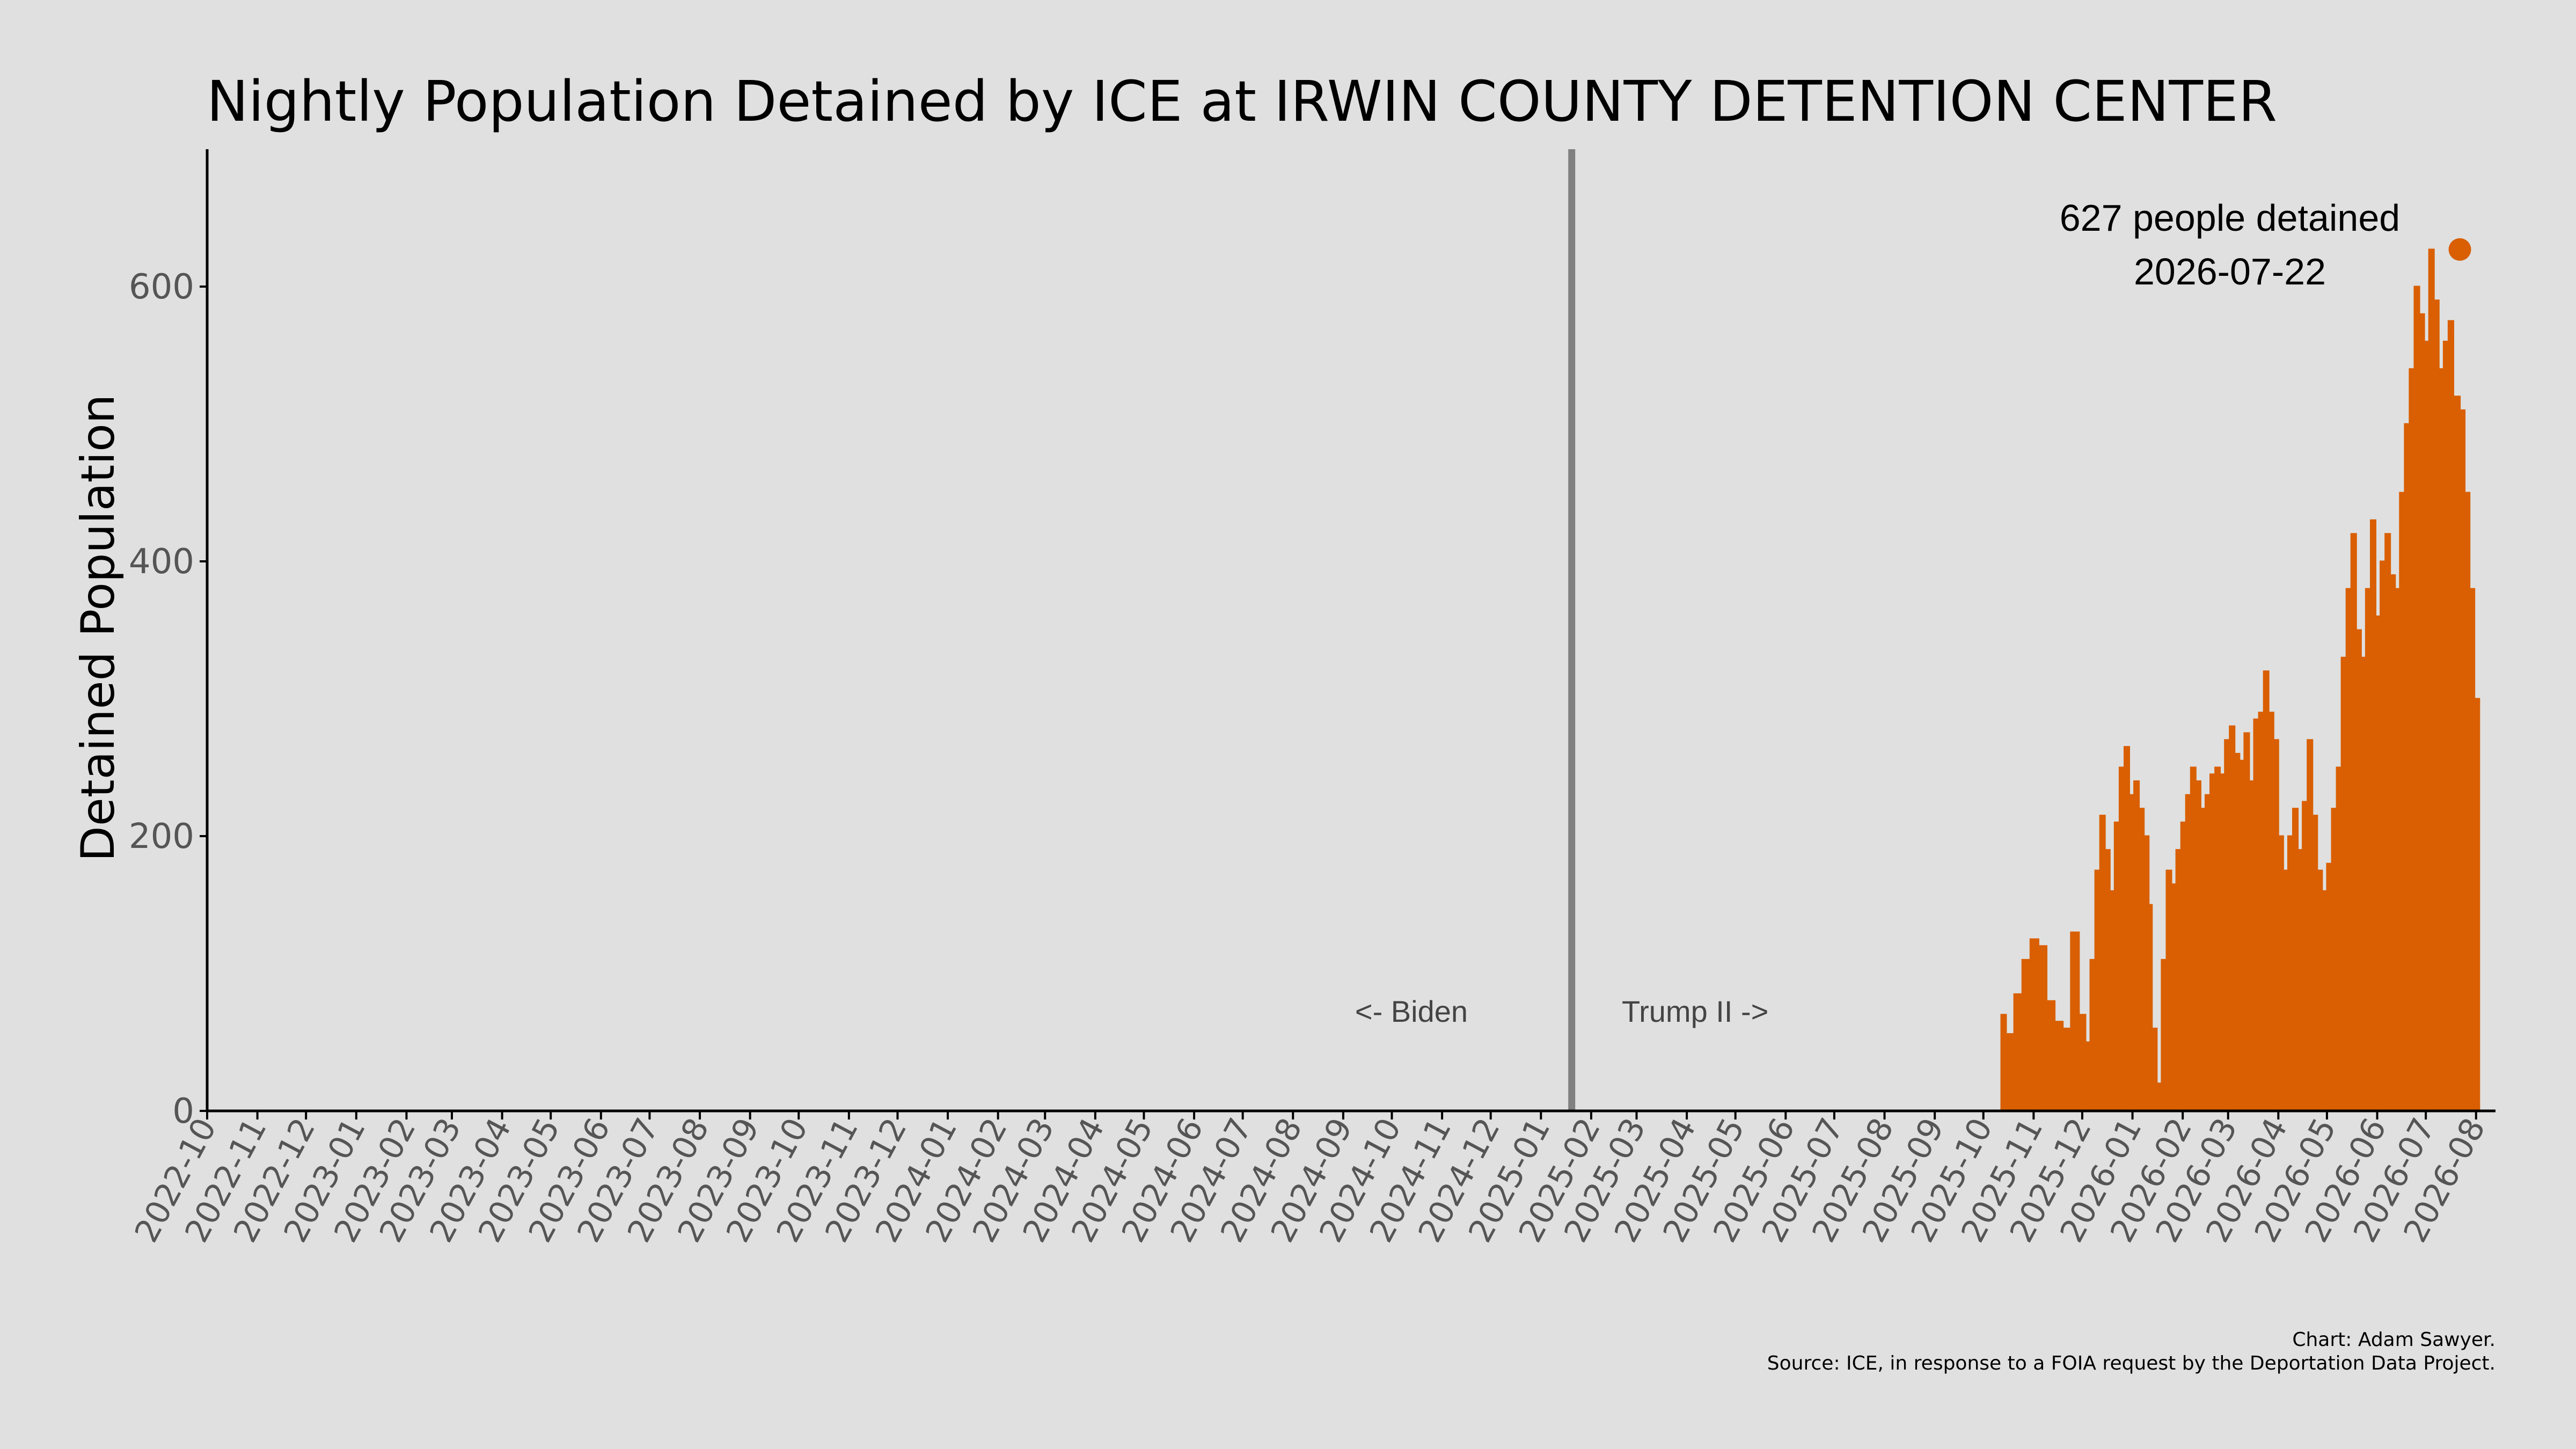  Describe the element at coordinates (2230, 218) in the screenshot. I see `peak-annotation-count: 627 people detained` at that location.